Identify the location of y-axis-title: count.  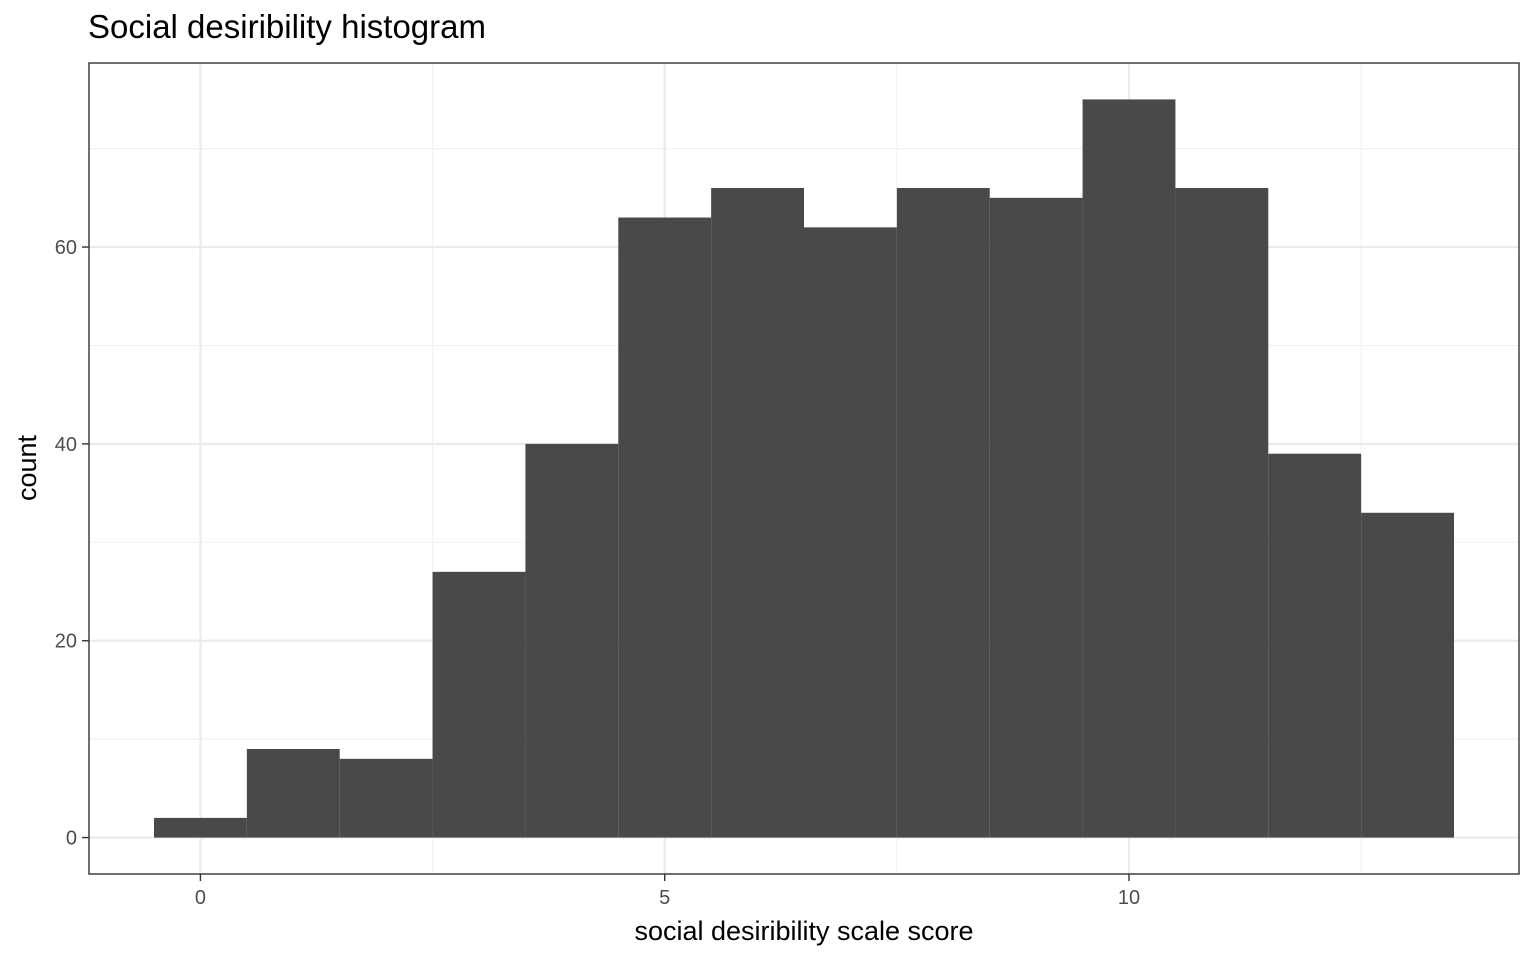
(27, 467).